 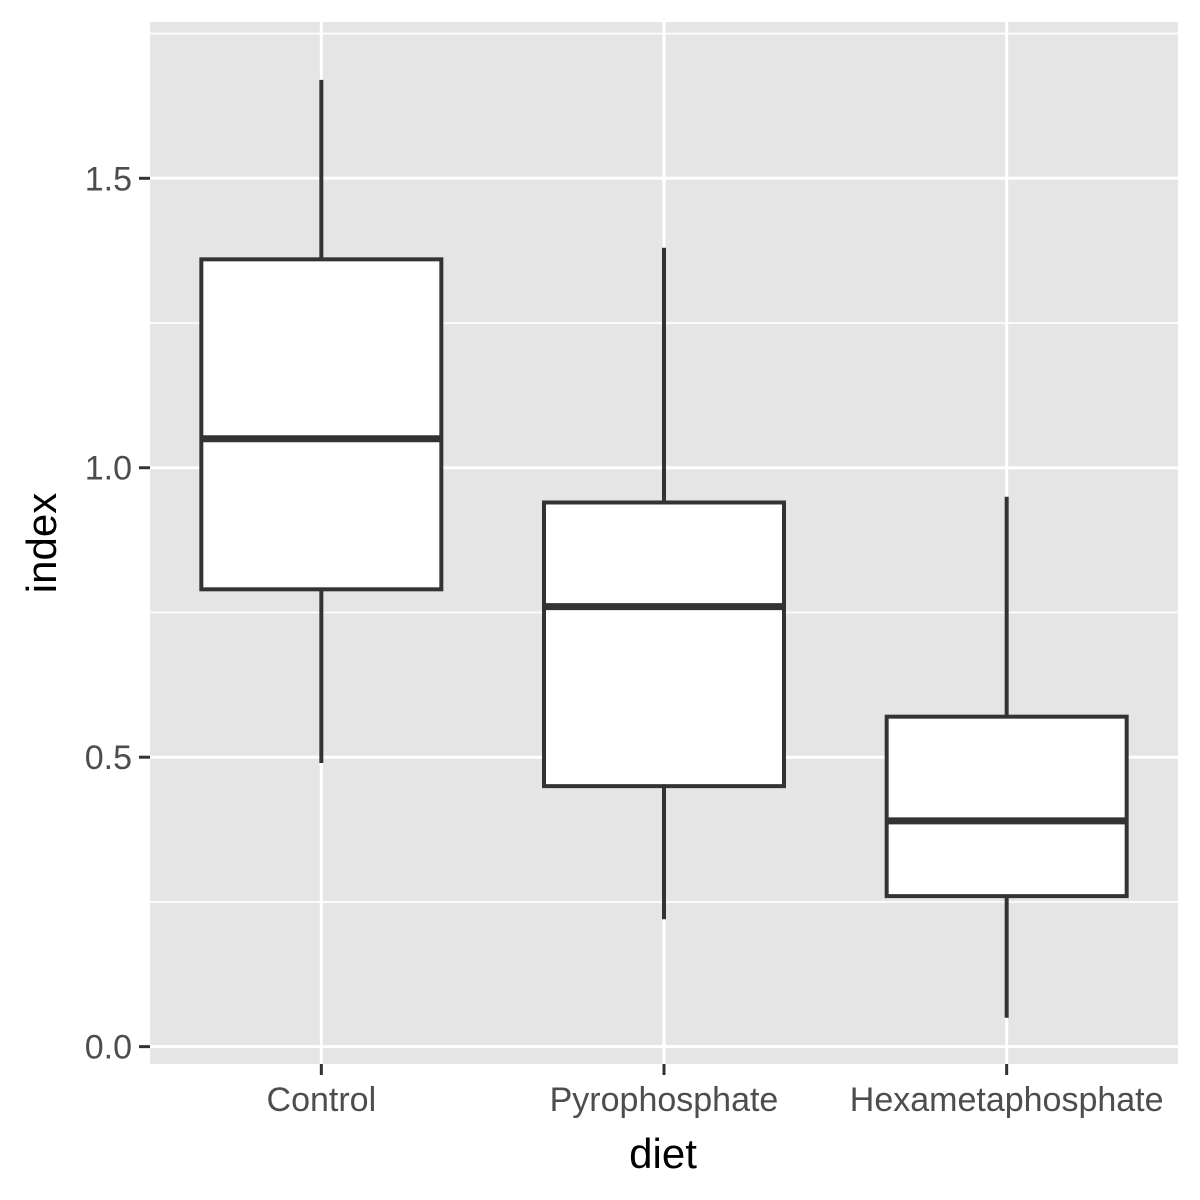 I want to click on x-axis-title: diet, so click(x=663, y=1153).